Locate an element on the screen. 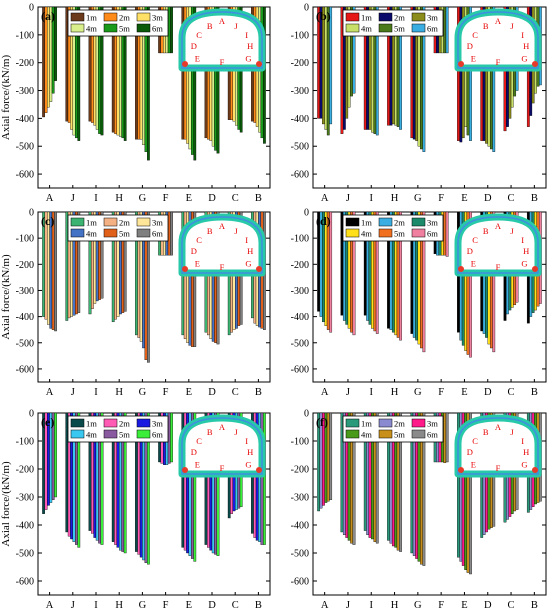 This screenshot has width=550, height=614. panel-label: (b) is located at coordinates (323, 16).